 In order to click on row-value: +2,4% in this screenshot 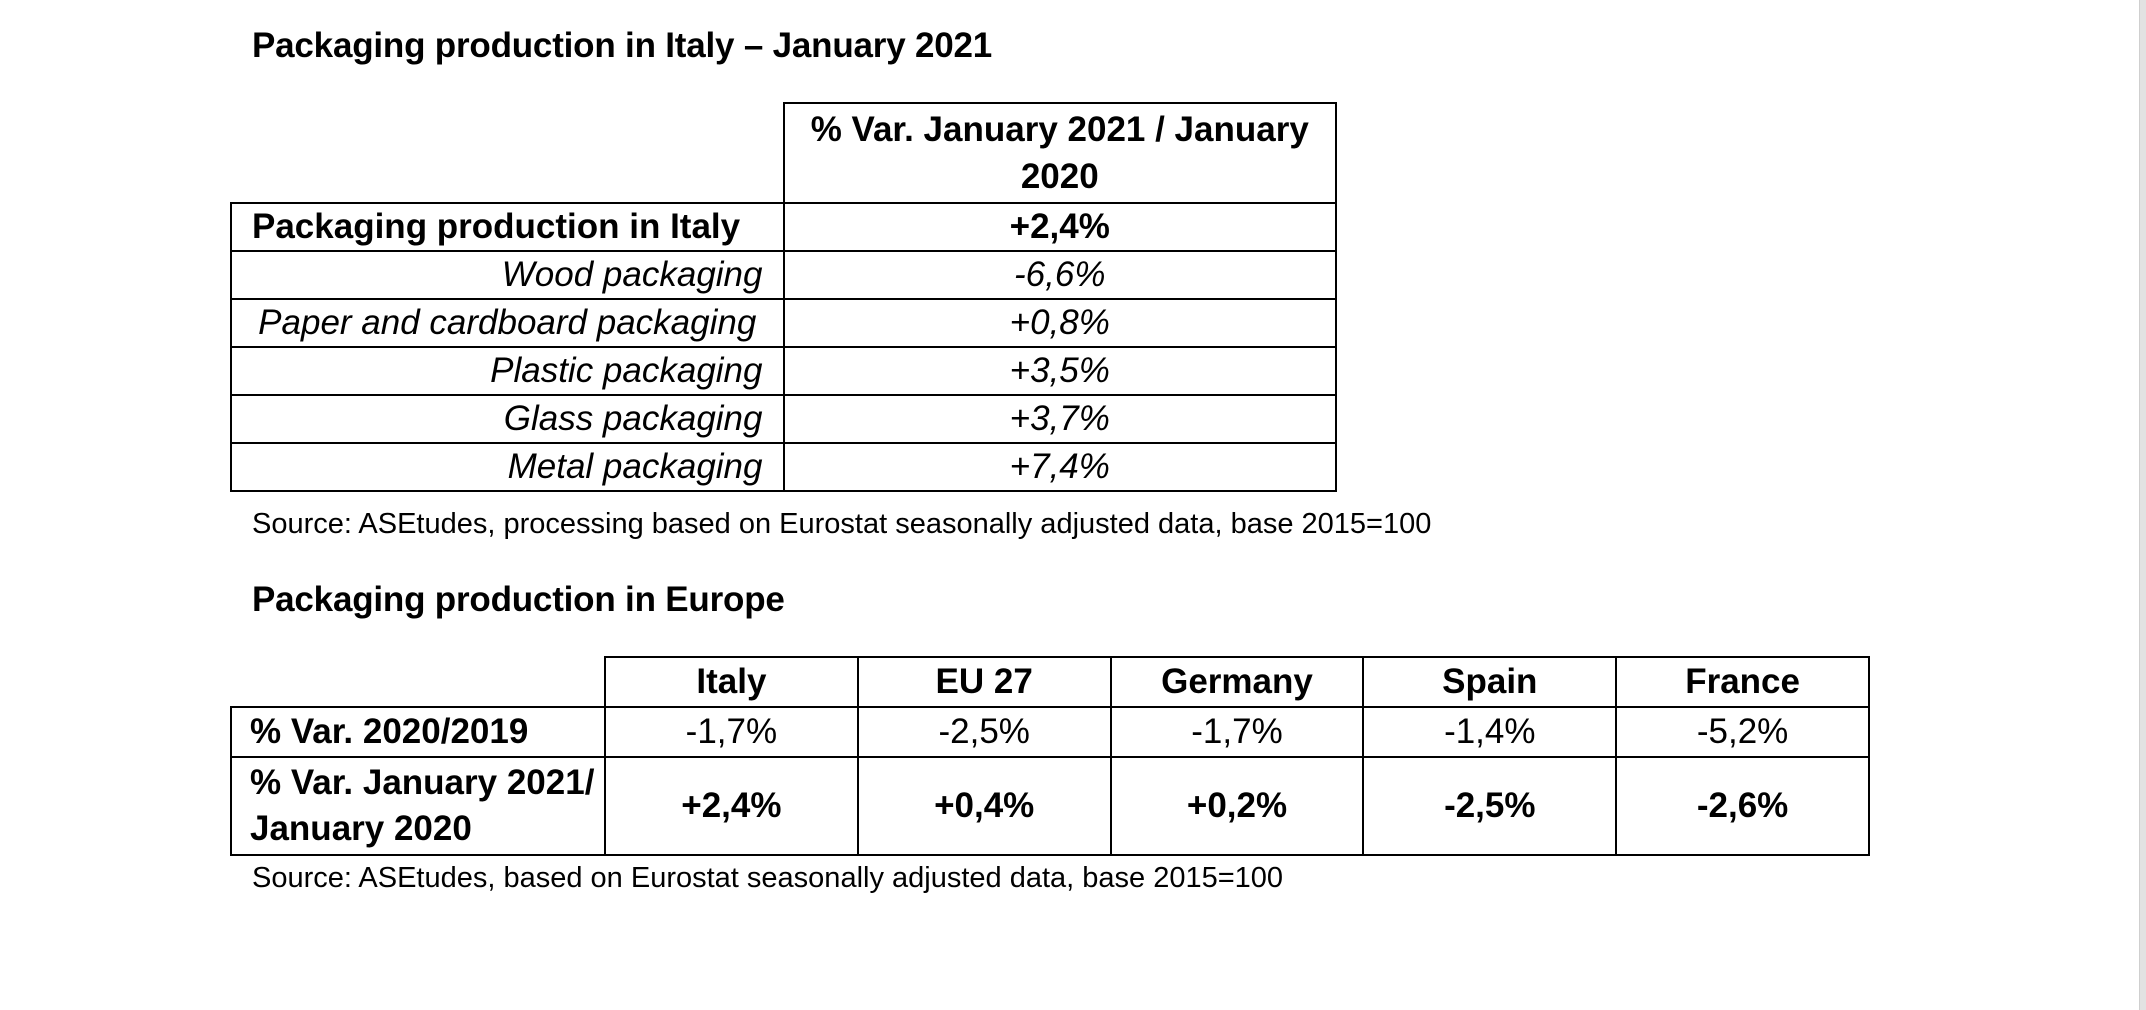, I will do `click(1059, 227)`.